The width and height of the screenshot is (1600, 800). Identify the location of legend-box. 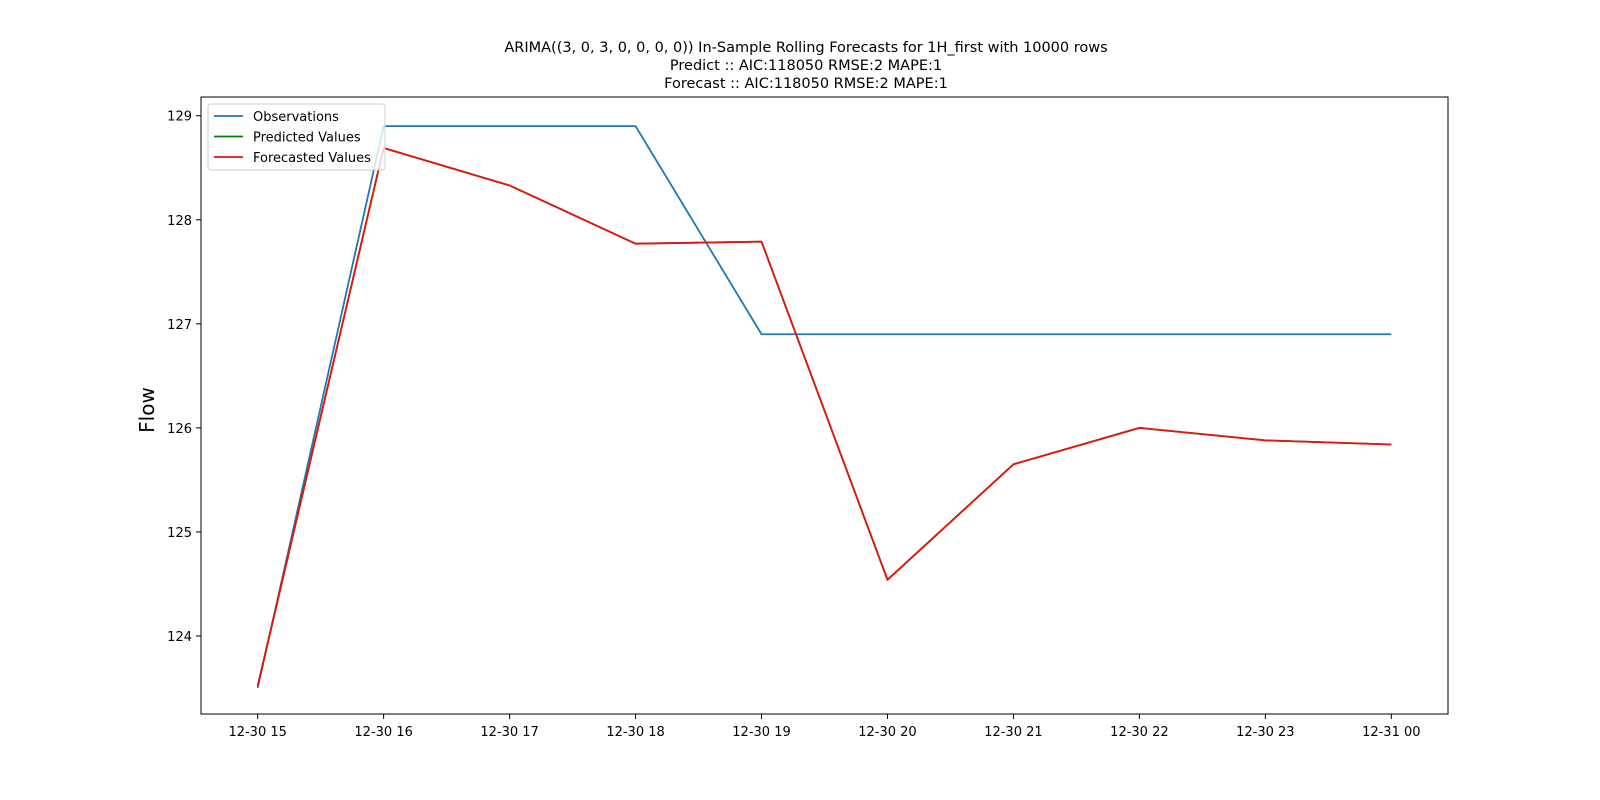
(296, 137).